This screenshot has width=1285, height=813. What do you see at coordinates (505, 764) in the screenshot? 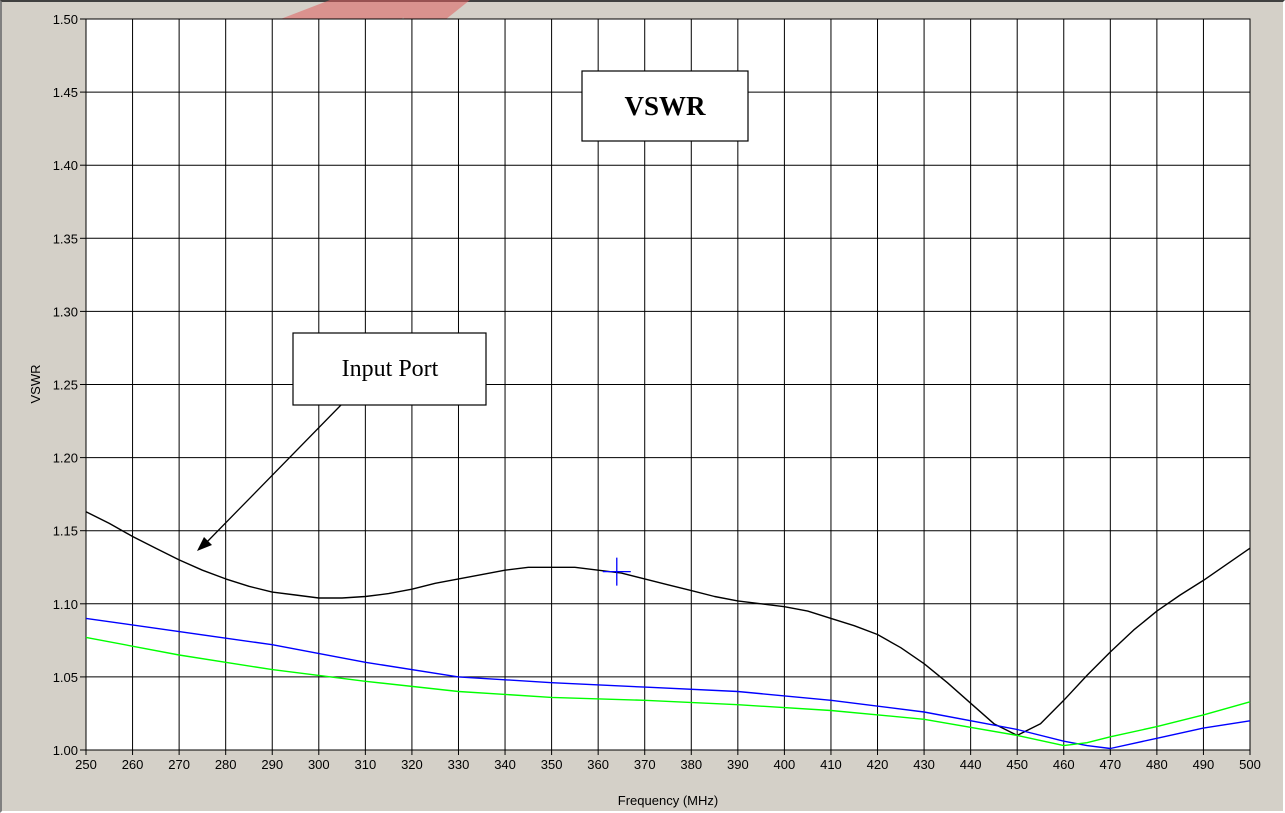
I see `x-tick-label: 340` at bounding box center [505, 764].